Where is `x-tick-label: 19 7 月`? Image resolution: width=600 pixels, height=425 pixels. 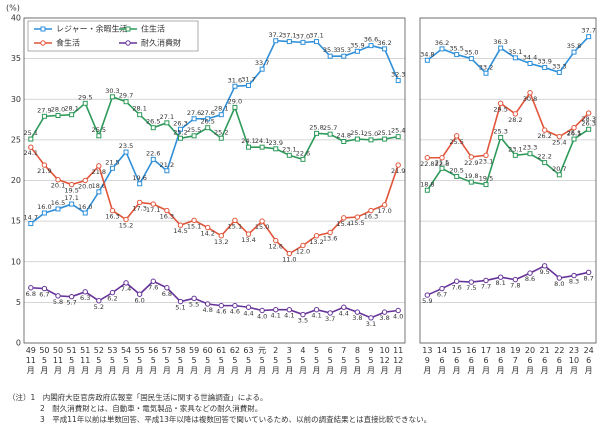 x-tick-label: 19 7 月 is located at coordinates (515, 360).